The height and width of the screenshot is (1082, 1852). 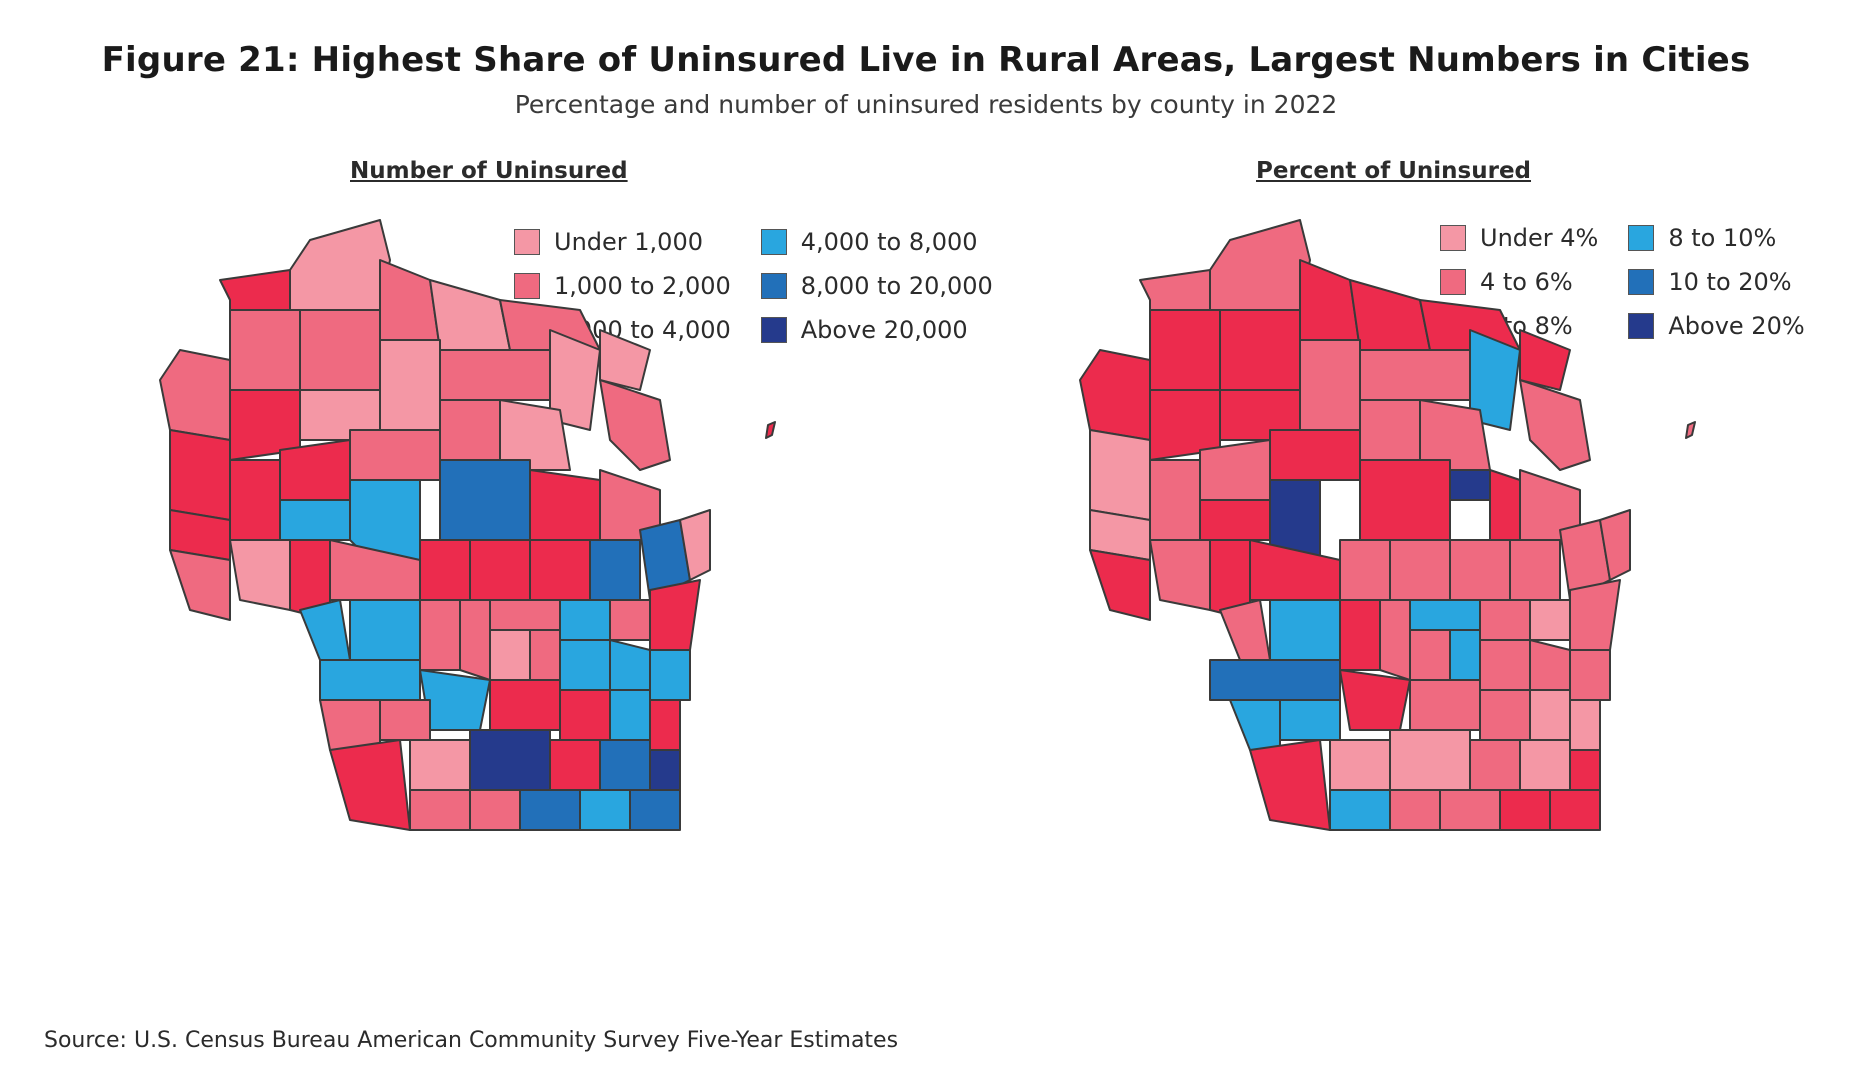 I want to click on legend-item: 8 to 10%, so click(x=1716, y=238).